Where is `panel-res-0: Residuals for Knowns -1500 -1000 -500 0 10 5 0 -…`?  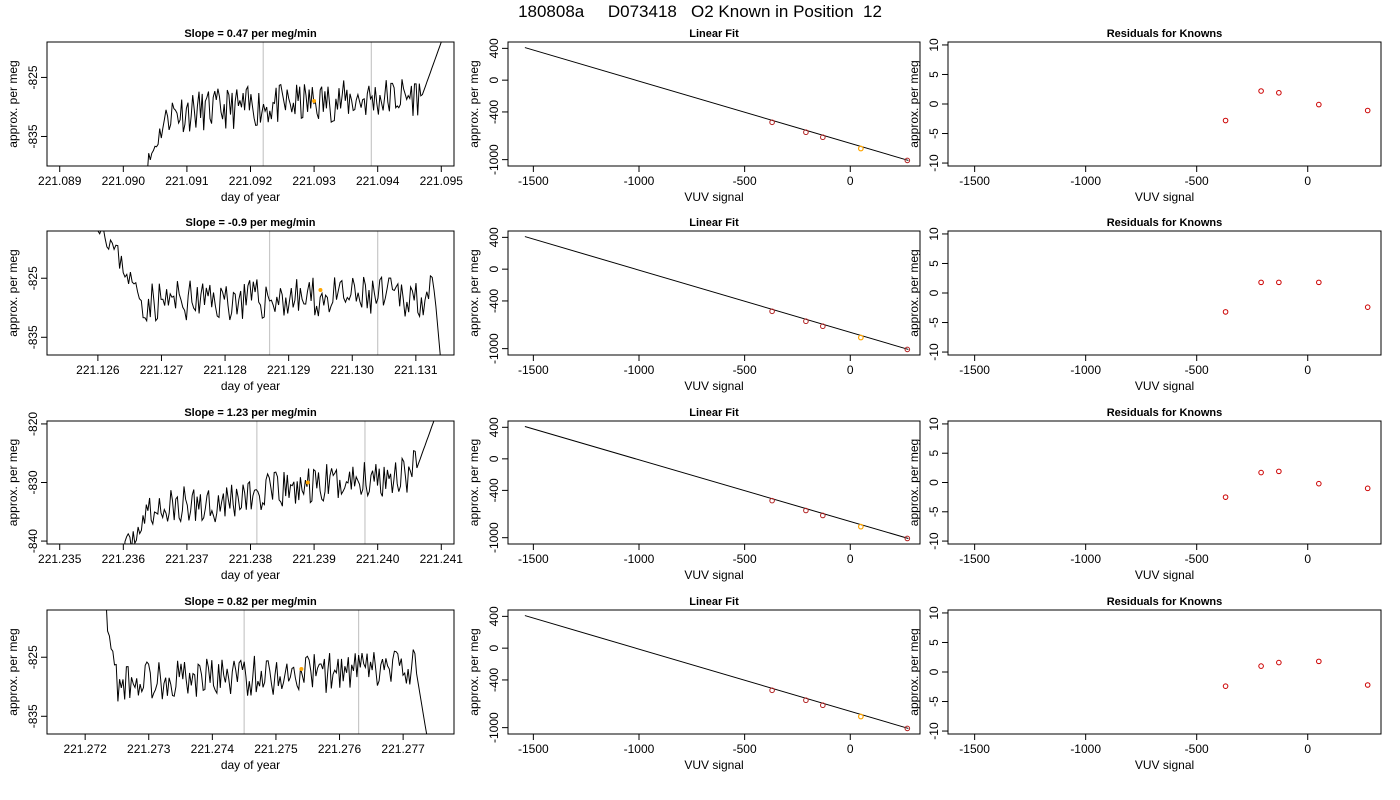
panel-res-0: Residuals for Knowns -1500 -1000 -500 0 10 5 0 -… is located at coordinates (1144, 116).